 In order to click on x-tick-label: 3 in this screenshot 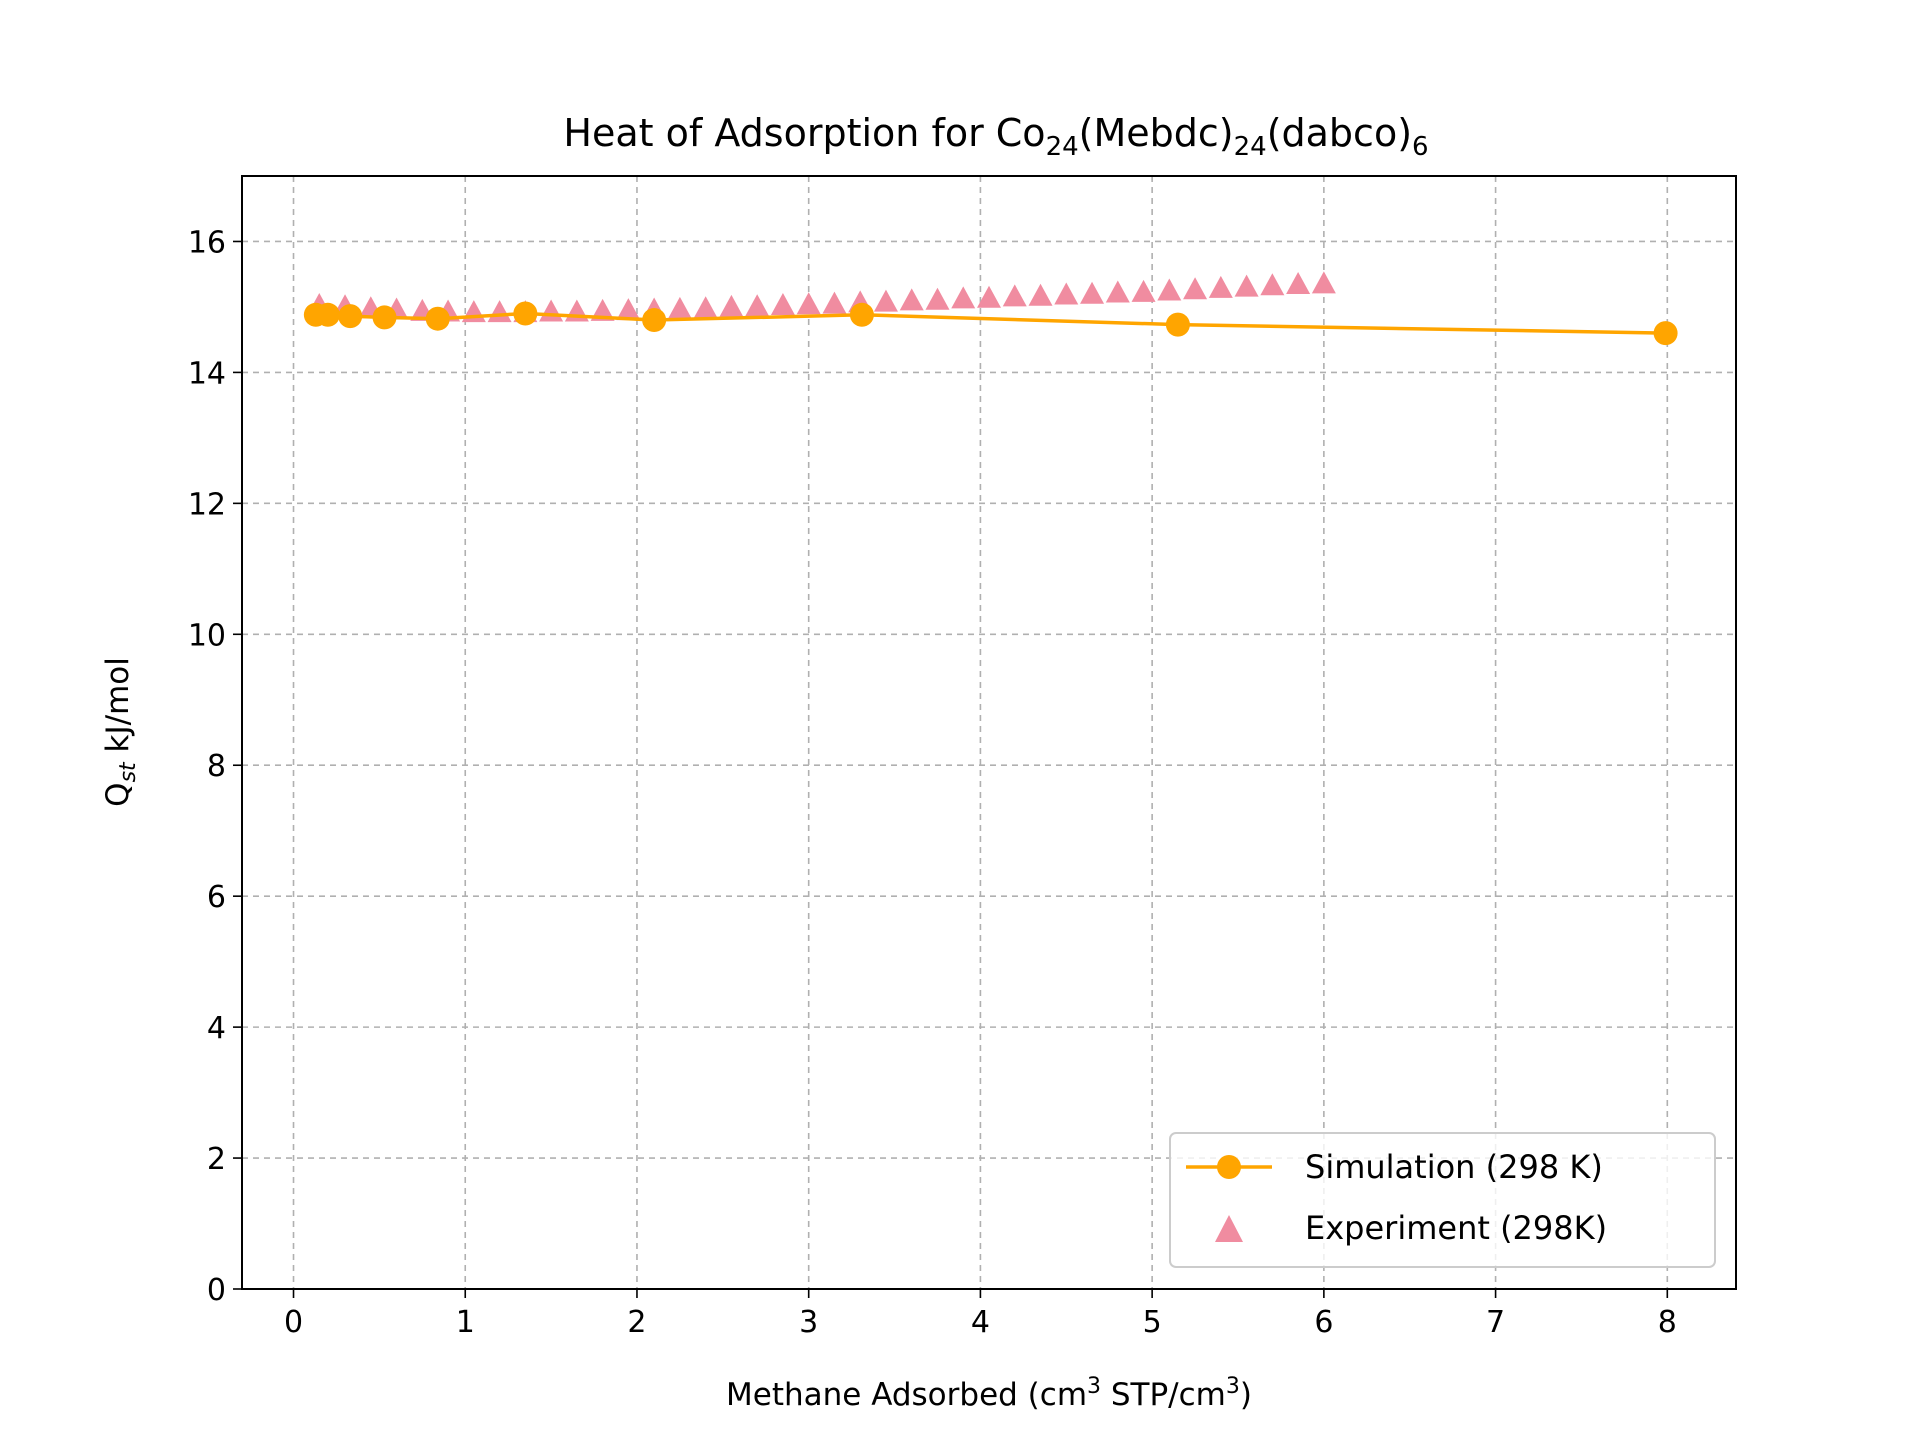, I will do `click(808, 1322)`.